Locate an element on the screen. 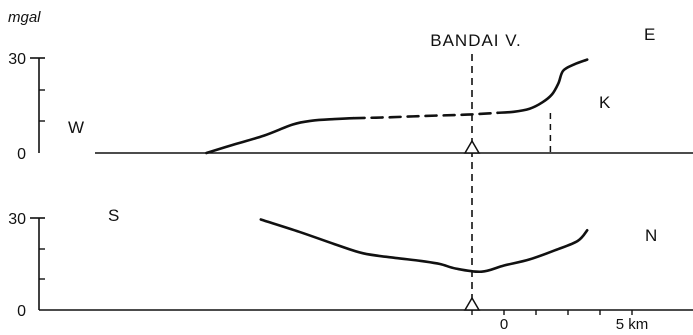 This screenshot has height=335, width=693. volcano-triangle-bottom is located at coordinates (472, 303).